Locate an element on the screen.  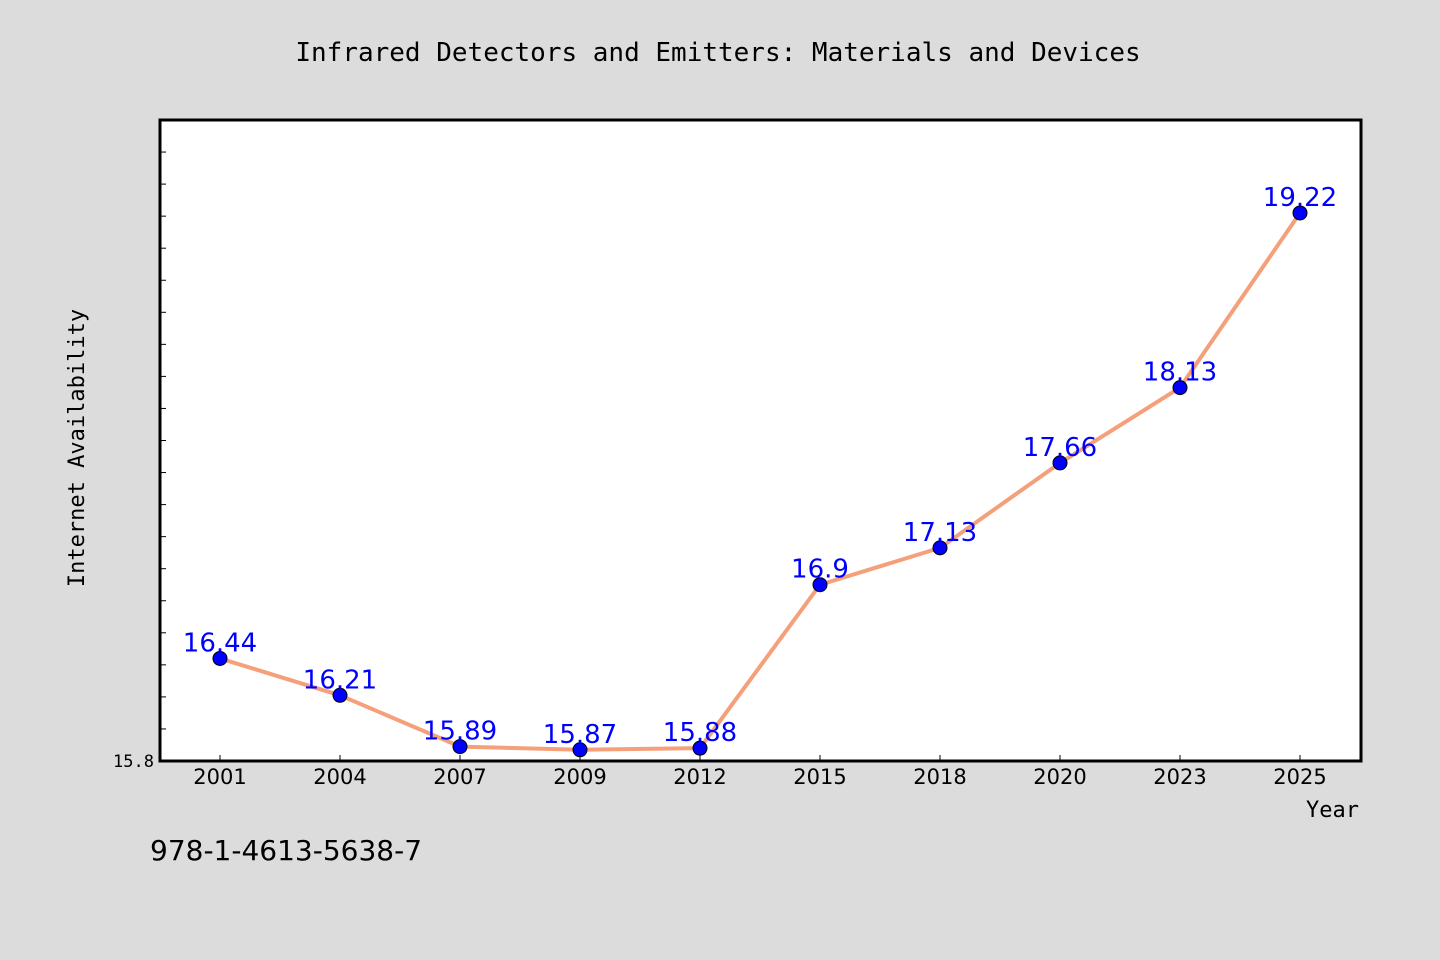
data-label: 15.88 is located at coordinates (700, 733).